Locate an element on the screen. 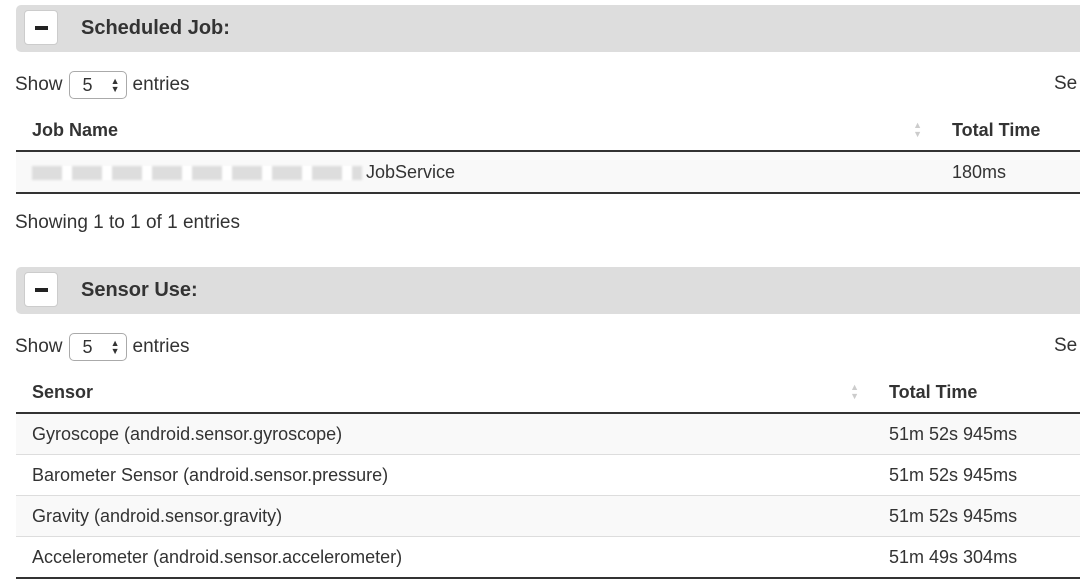 This screenshot has height=579, width=1080. sensor-cell: Gravity (android.sensor.gravity) is located at coordinates (444, 516).